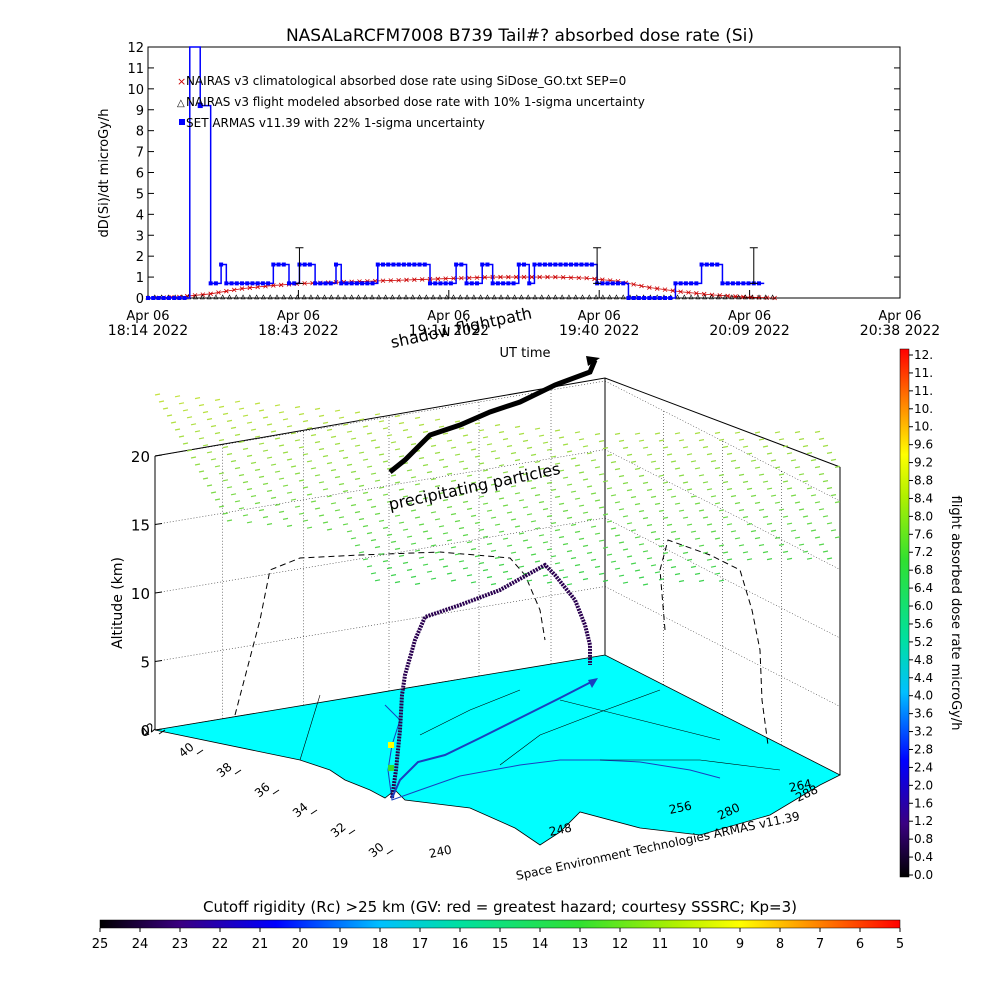 This screenshot has height=1000, width=1000. What do you see at coordinates (580, 944) in the screenshot?
I see `colorbar-tick-label: 13` at bounding box center [580, 944].